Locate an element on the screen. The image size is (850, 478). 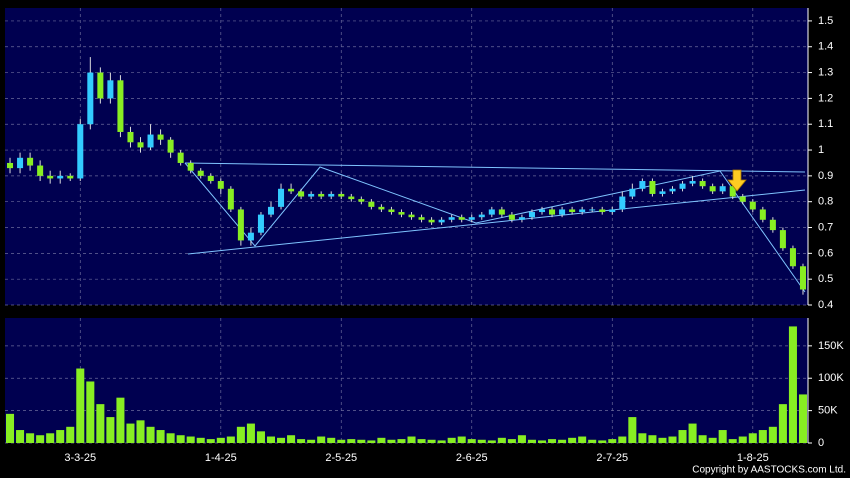
trend-line is located at coordinates (495, 167).